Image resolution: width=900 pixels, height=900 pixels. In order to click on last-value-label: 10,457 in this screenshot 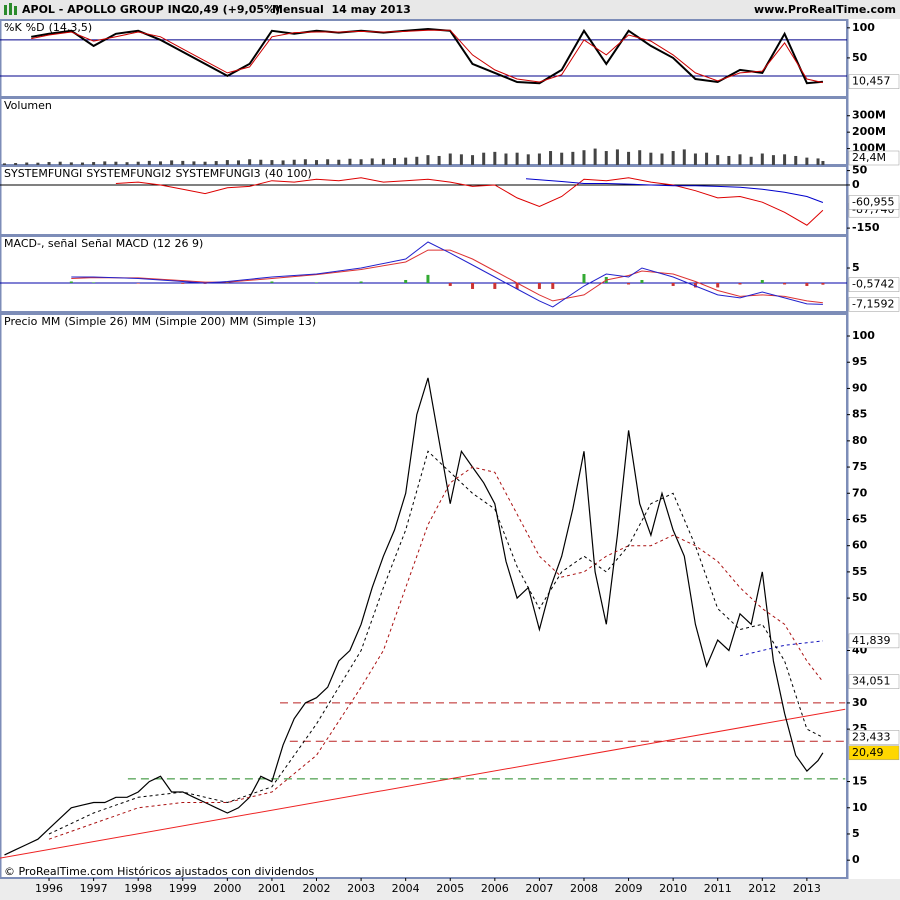, I will do `click(871, 81)`.